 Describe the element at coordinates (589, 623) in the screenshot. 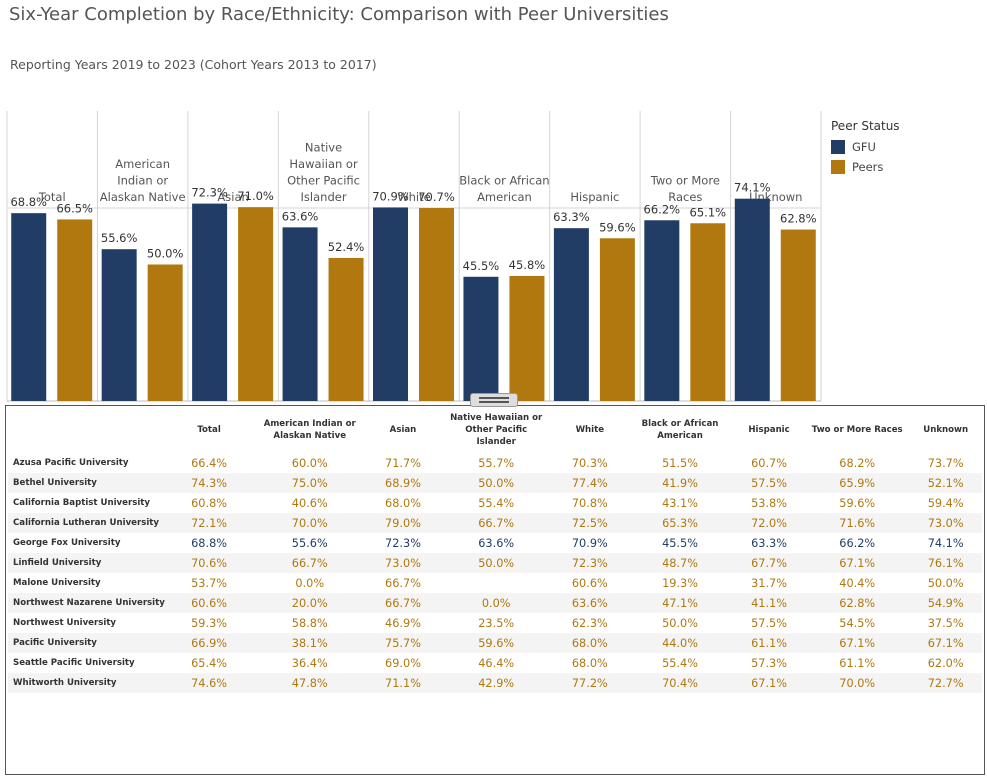

I see `completion-rate-cell: 62.3%` at that location.